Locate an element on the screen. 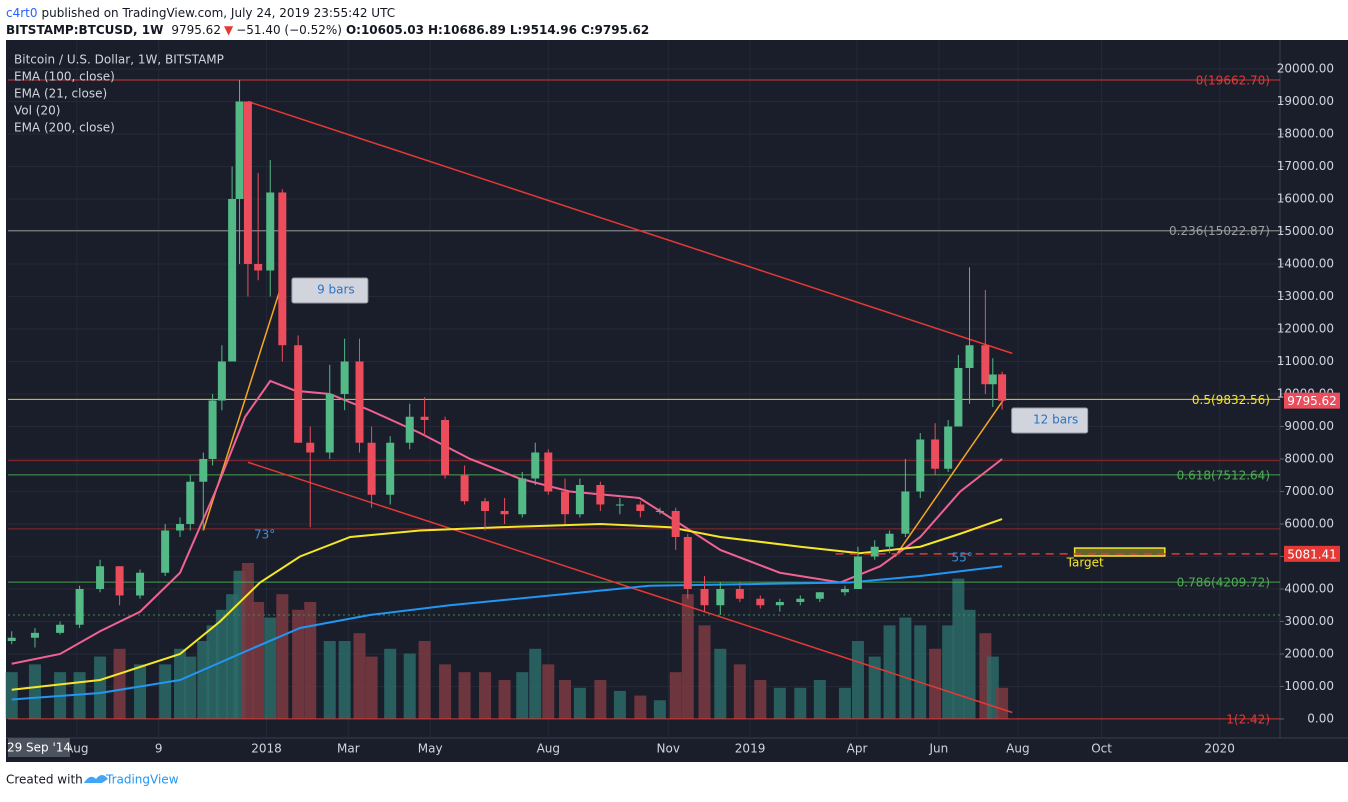 The height and width of the screenshot is (802, 1348). price-label: 9795.62 is located at coordinates (1312, 401).